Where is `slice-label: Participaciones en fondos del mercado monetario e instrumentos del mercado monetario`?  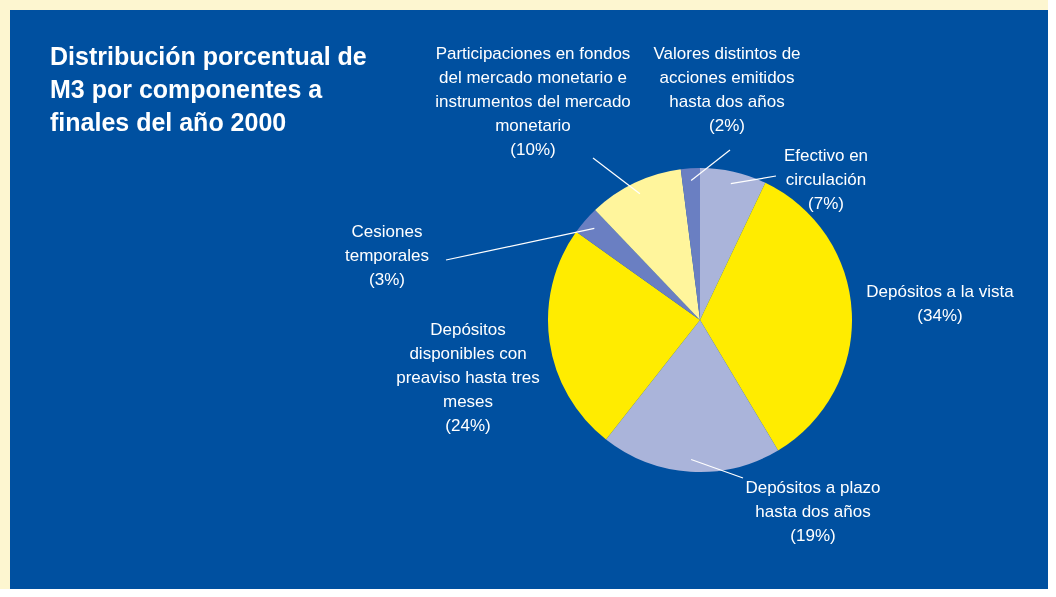 slice-label: Participaciones en fondos del mercado monetario e instrumentos del mercado monetario is located at coordinates (533, 90).